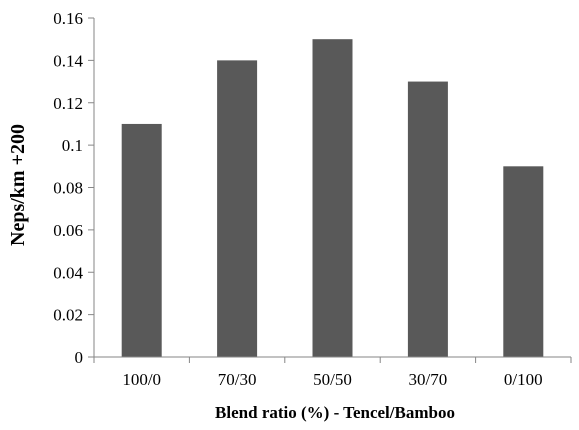 The height and width of the screenshot is (430, 579). I want to click on y-tick-label: 0.02, so click(68, 315).